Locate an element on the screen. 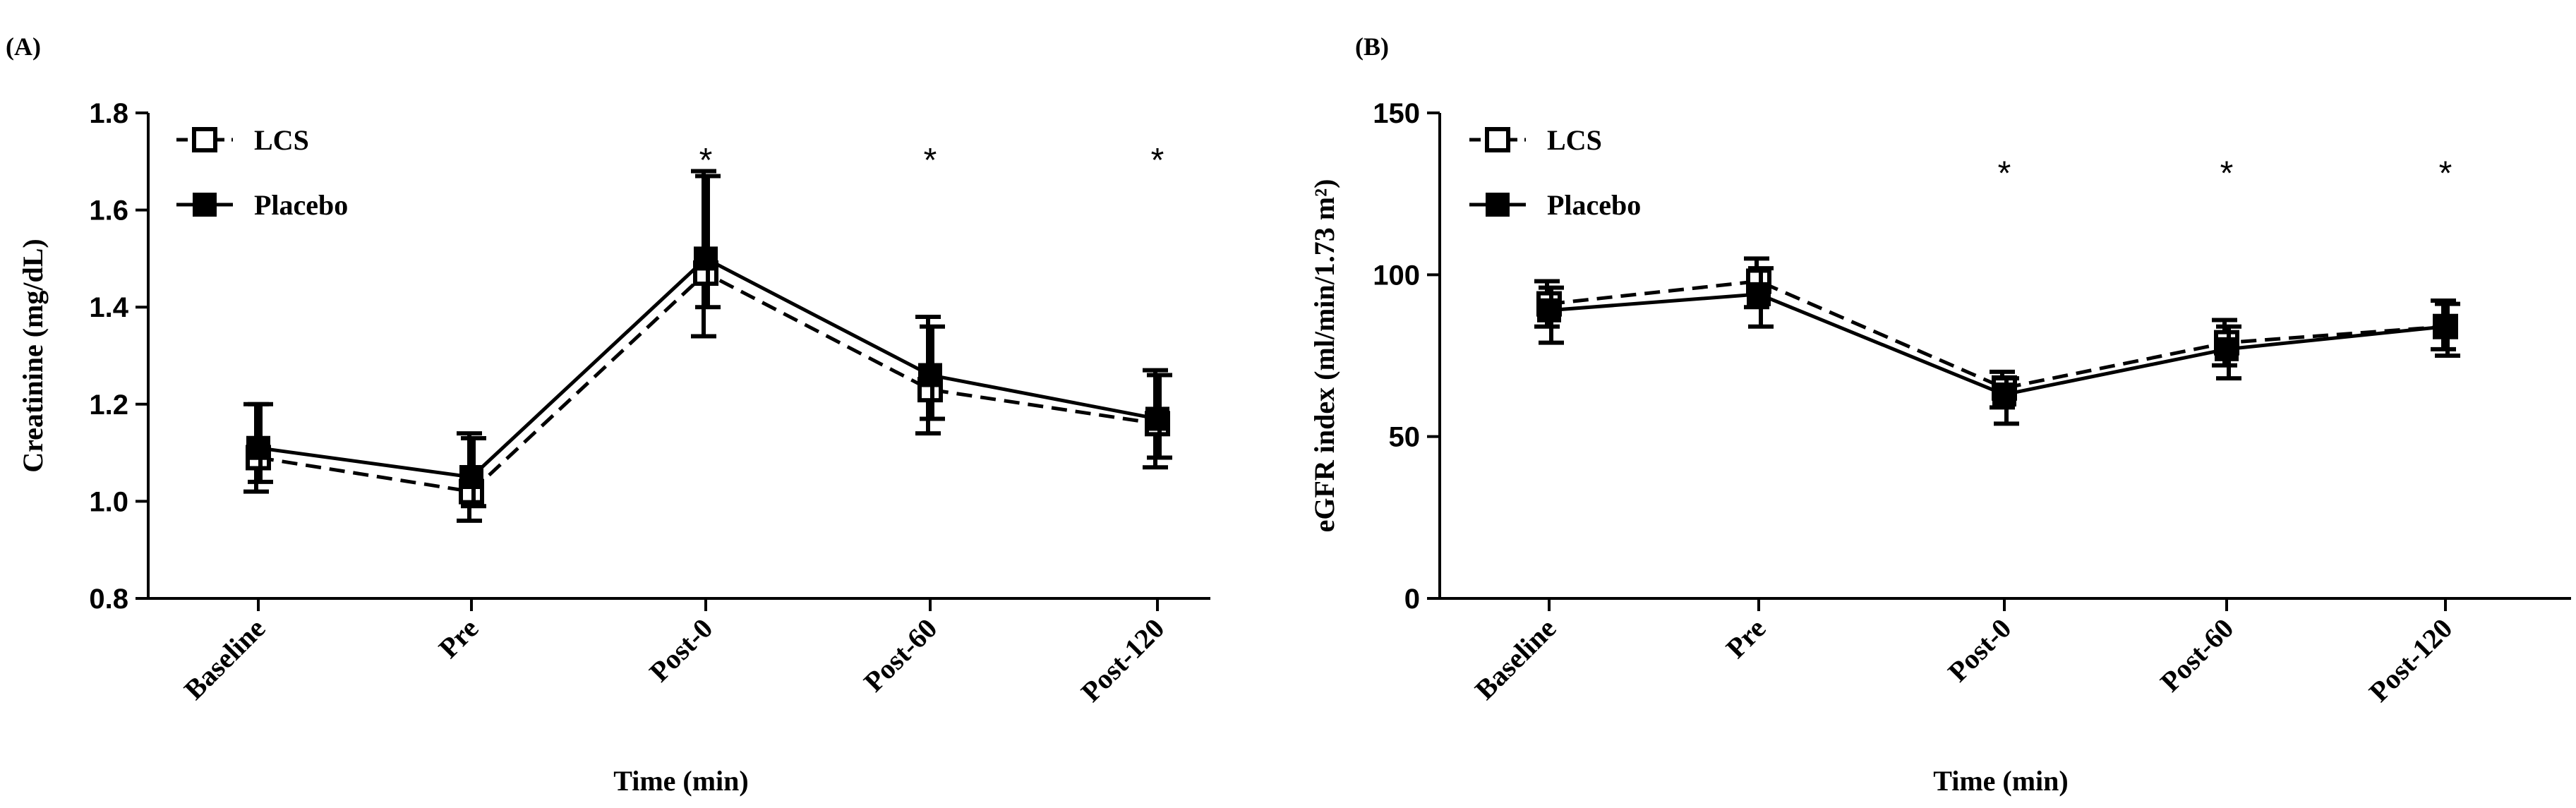 The image size is (2576, 808). y-tick-label: 1.8 is located at coordinates (108, 113).